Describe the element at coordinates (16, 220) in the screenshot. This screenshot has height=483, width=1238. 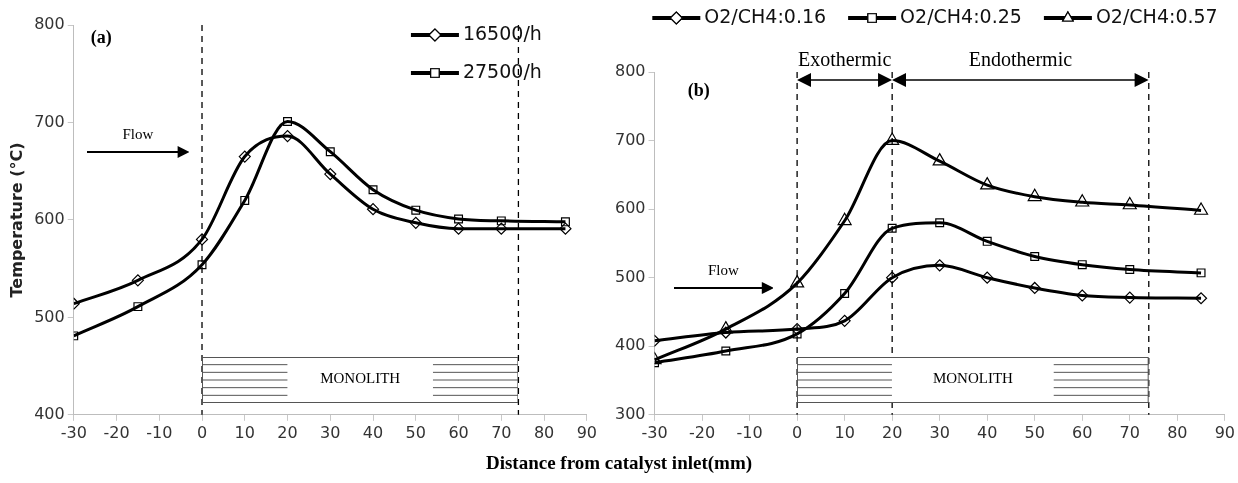
I see `y-axis-title: Temperature (°C)` at that location.